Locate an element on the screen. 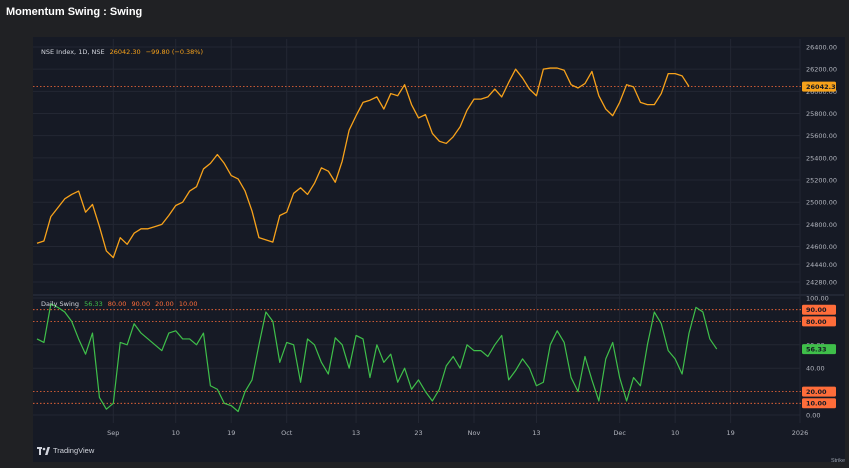 The image size is (849, 468). osc-y-tick: 40.00 is located at coordinates (815, 369).